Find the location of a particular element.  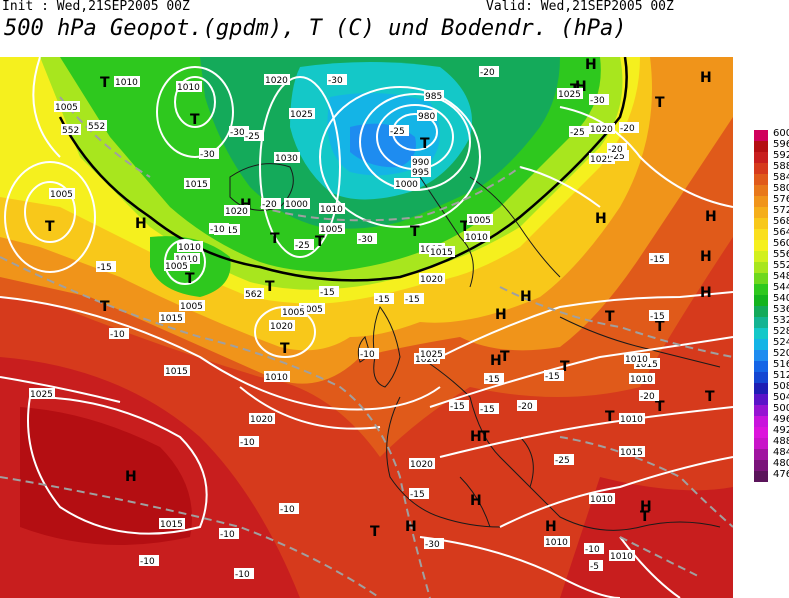

legend-label: 532 is located at coordinates (781, 320).